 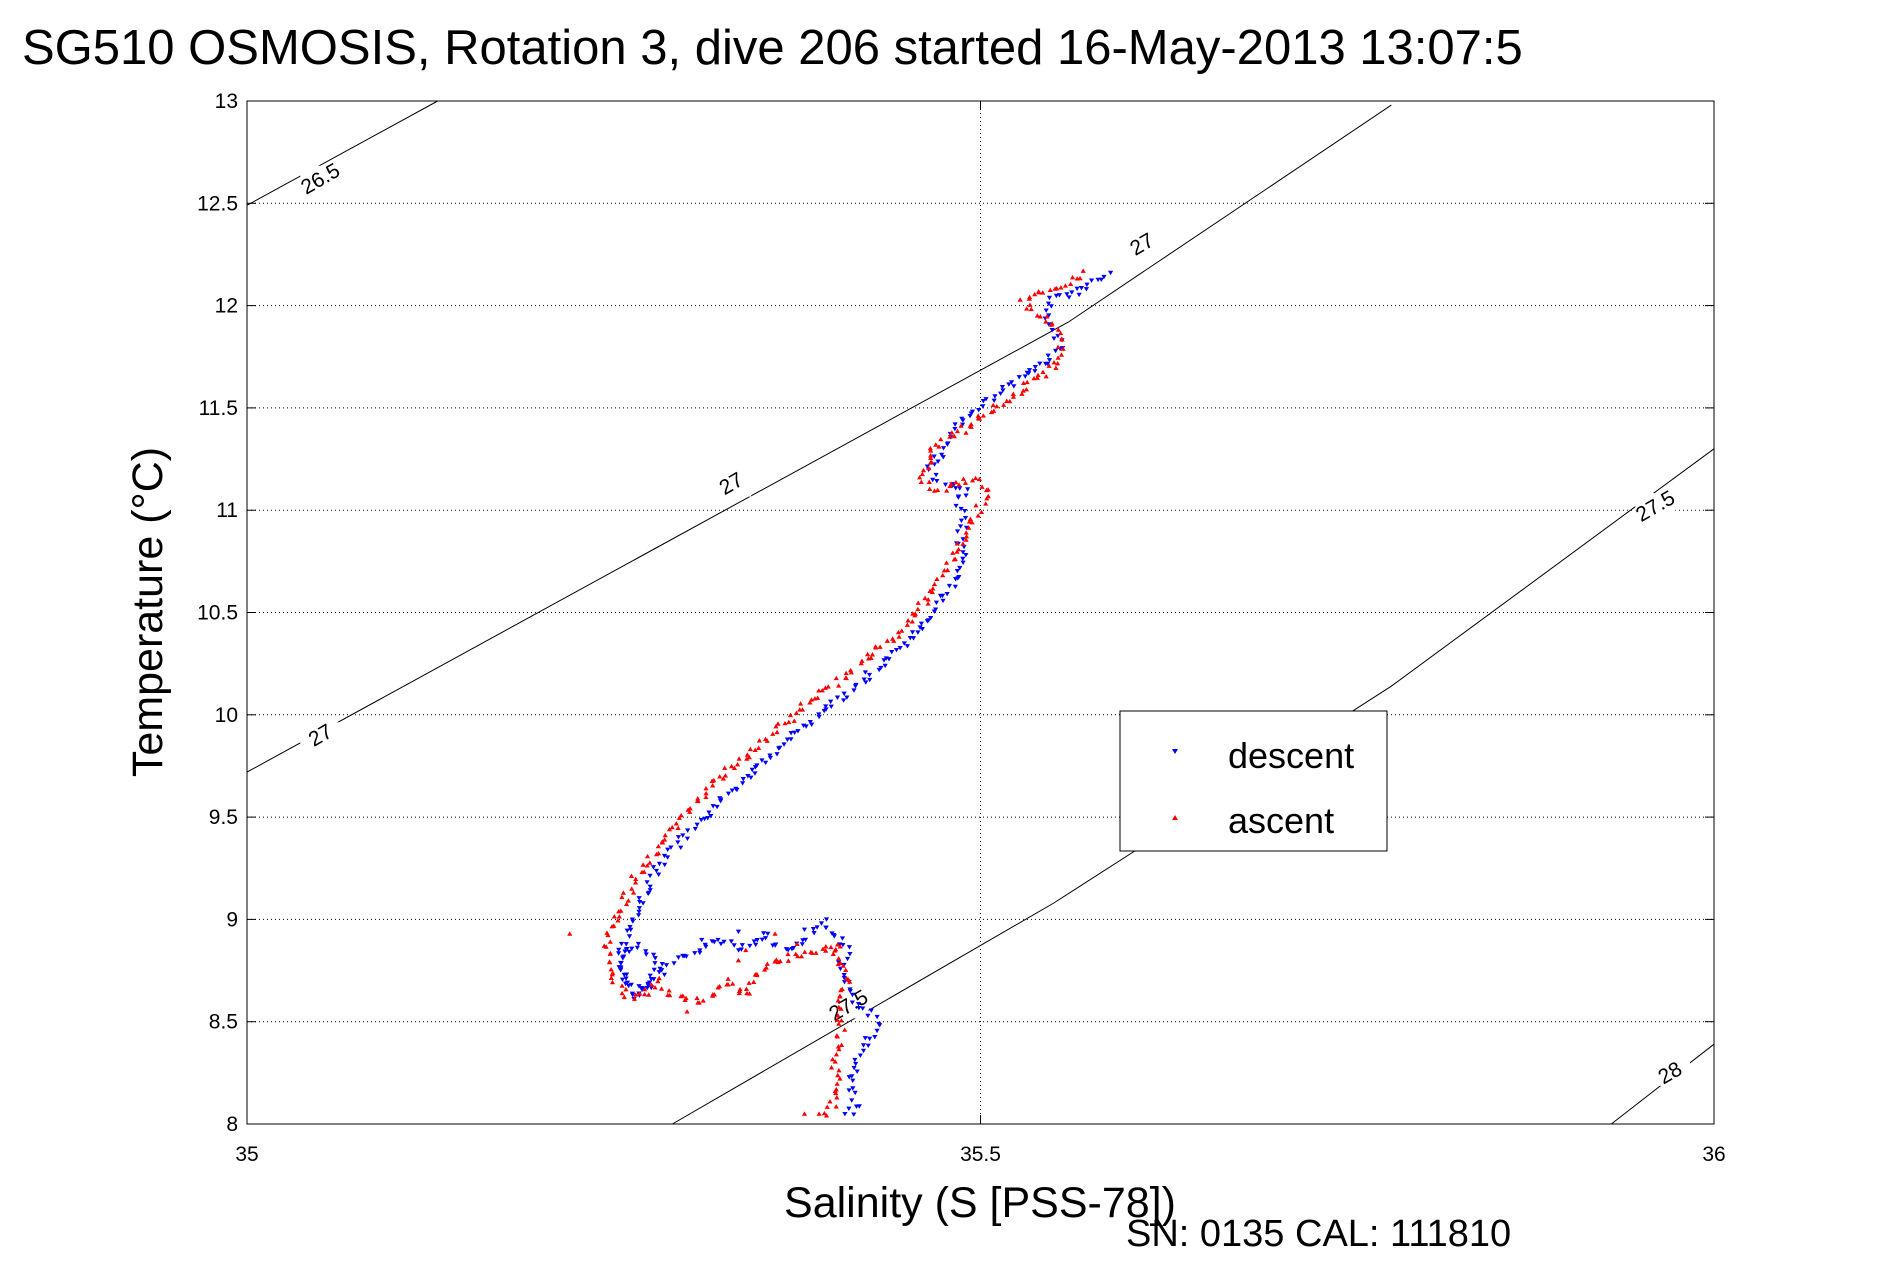 I want to click on y-tick-label: 11, so click(x=227, y=510).